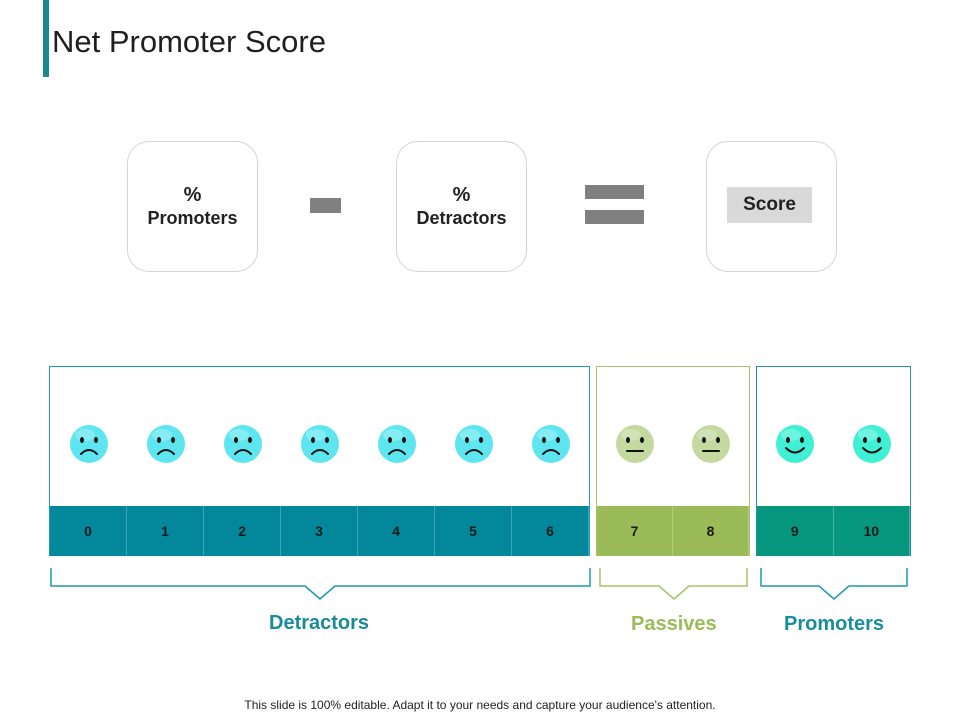 The height and width of the screenshot is (720, 960). I want to click on detractors-card-label: Detractors, so click(461, 217).